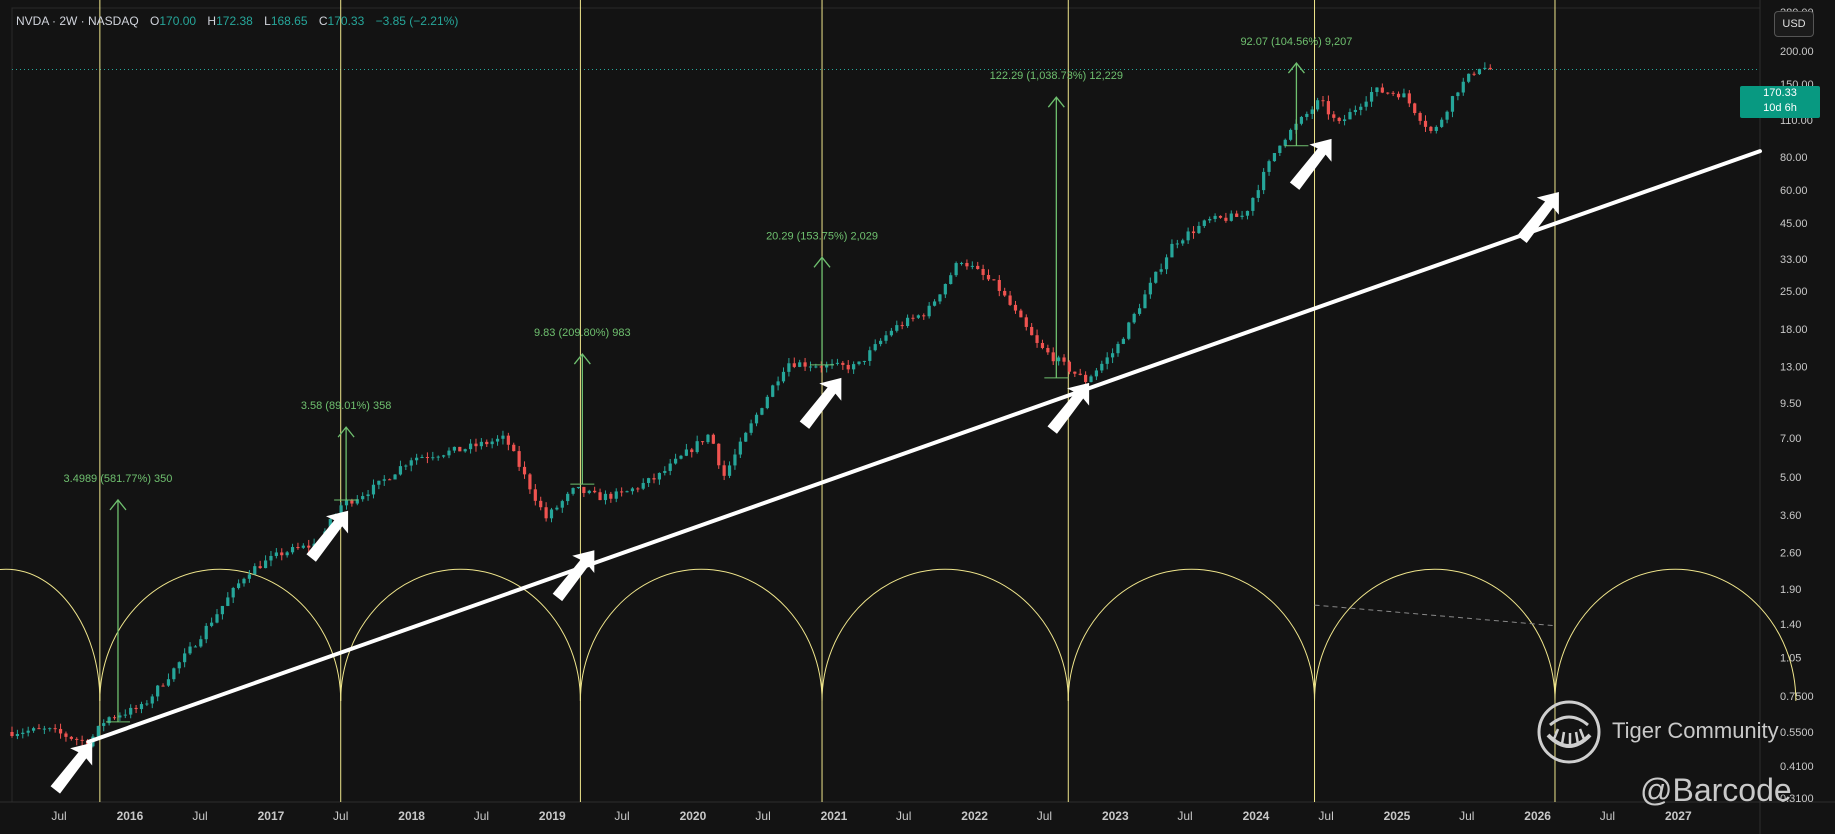 This screenshot has height=834, width=1835. I want to click on measure-label: 9.83 (209.80%) 983, so click(582, 333).